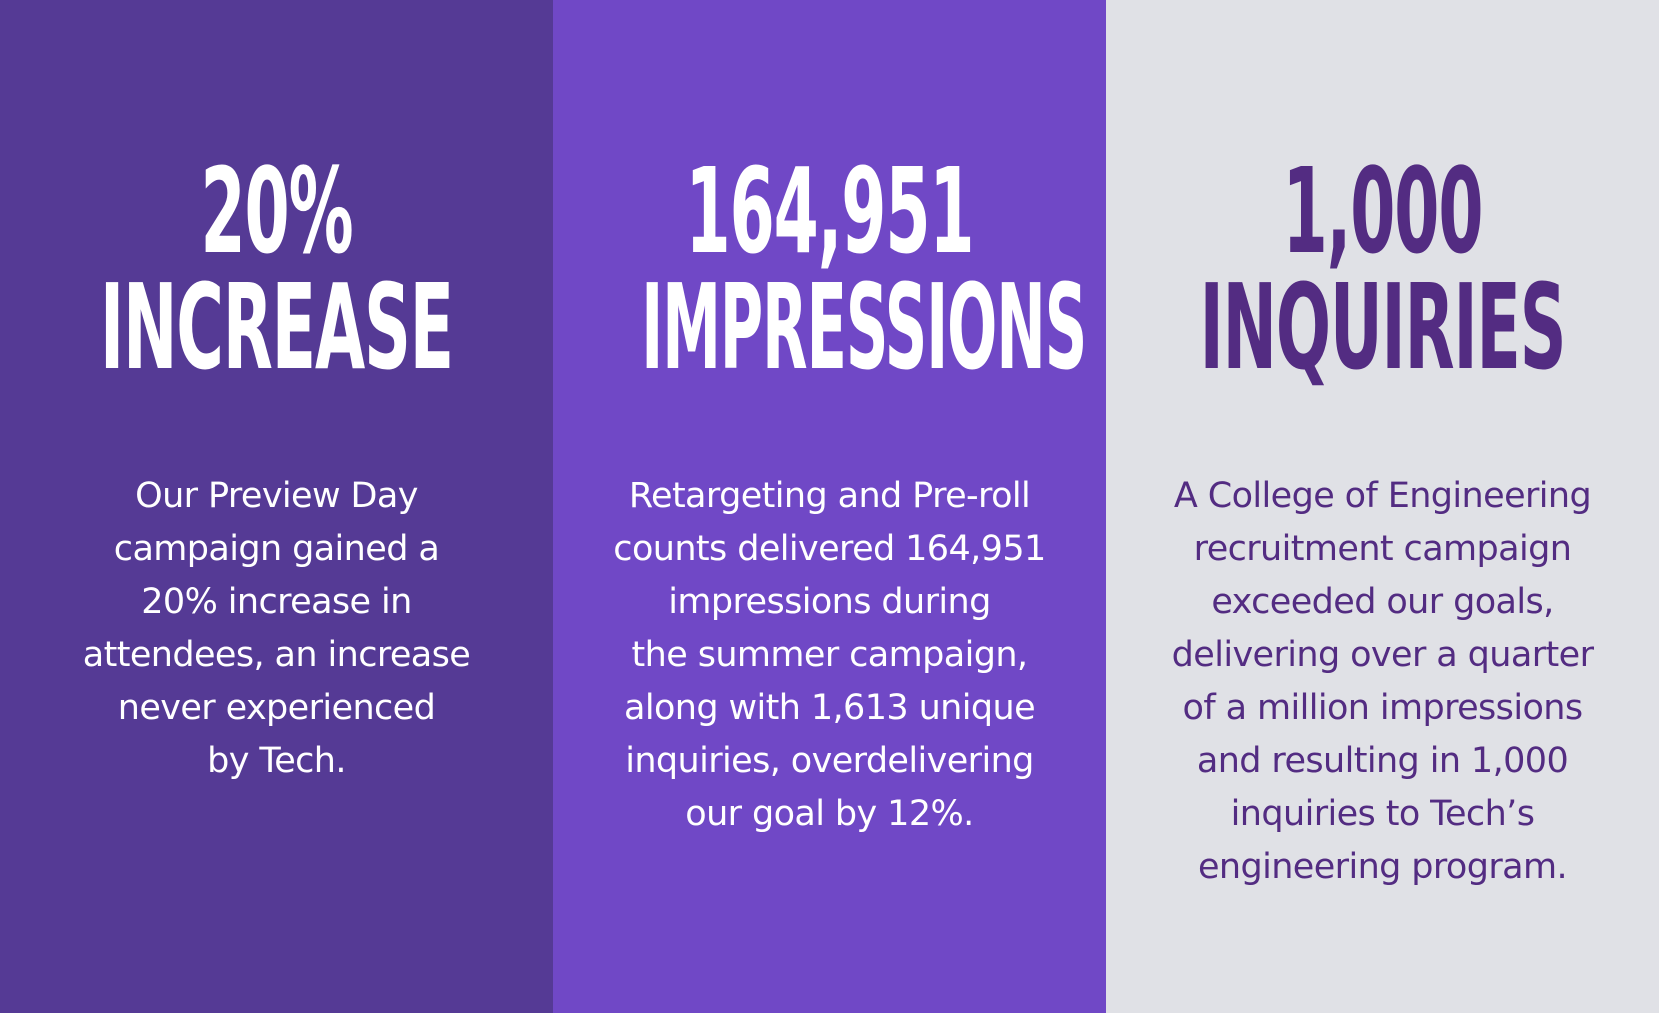  I want to click on stat-number: 1,000, so click(1383, 211).